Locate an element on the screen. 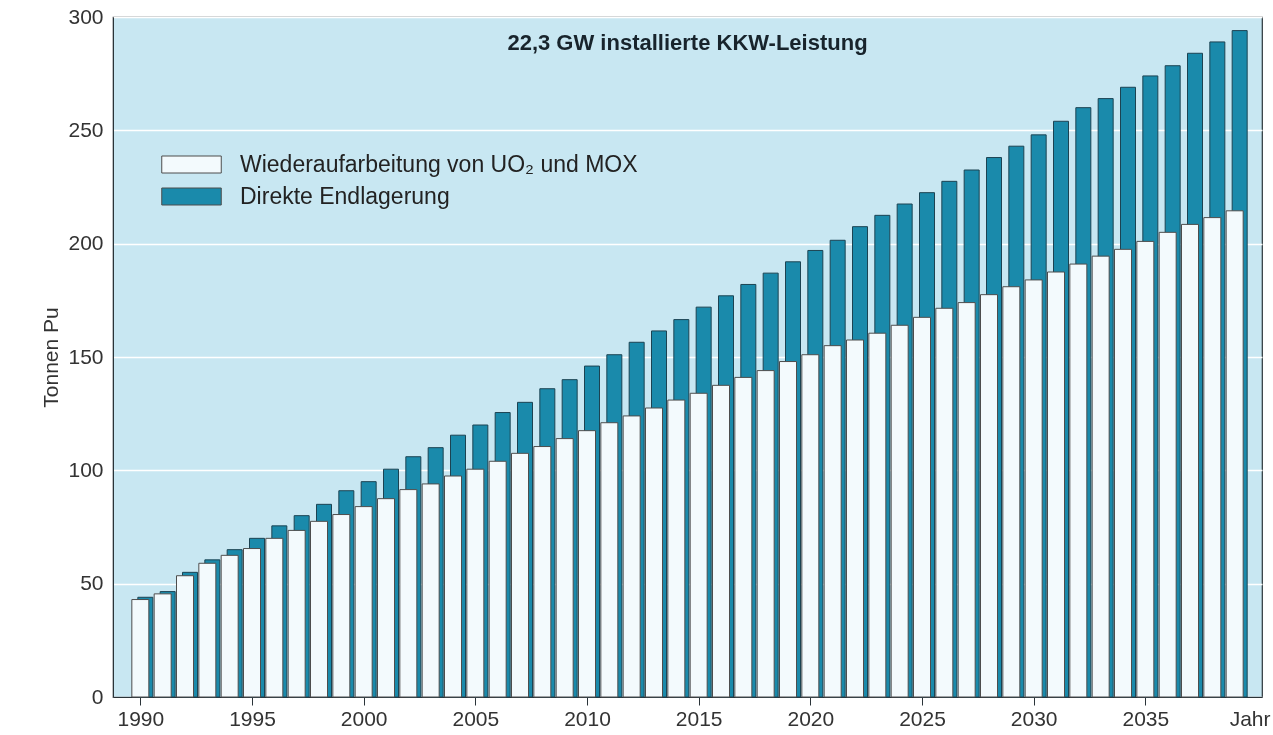  x-tick-label: 2005 is located at coordinates (476, 718).